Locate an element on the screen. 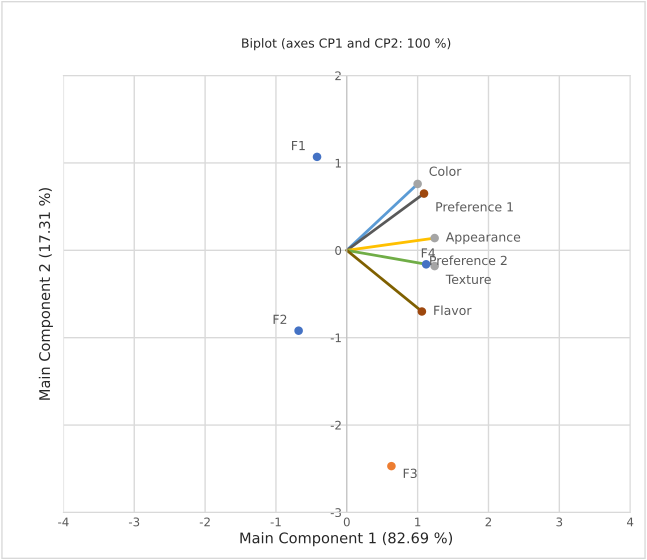 Image resolution: width=647 pixels, height=560 pixels. annotation: Appearance is located at coordinates (483, 238).